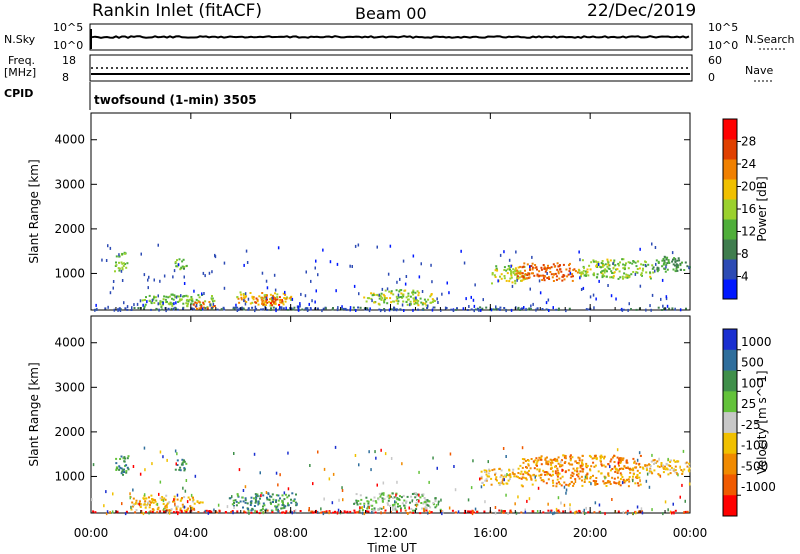  I want to click on cpid-value: twofsound (1-min) 3505, so click(175, 100).